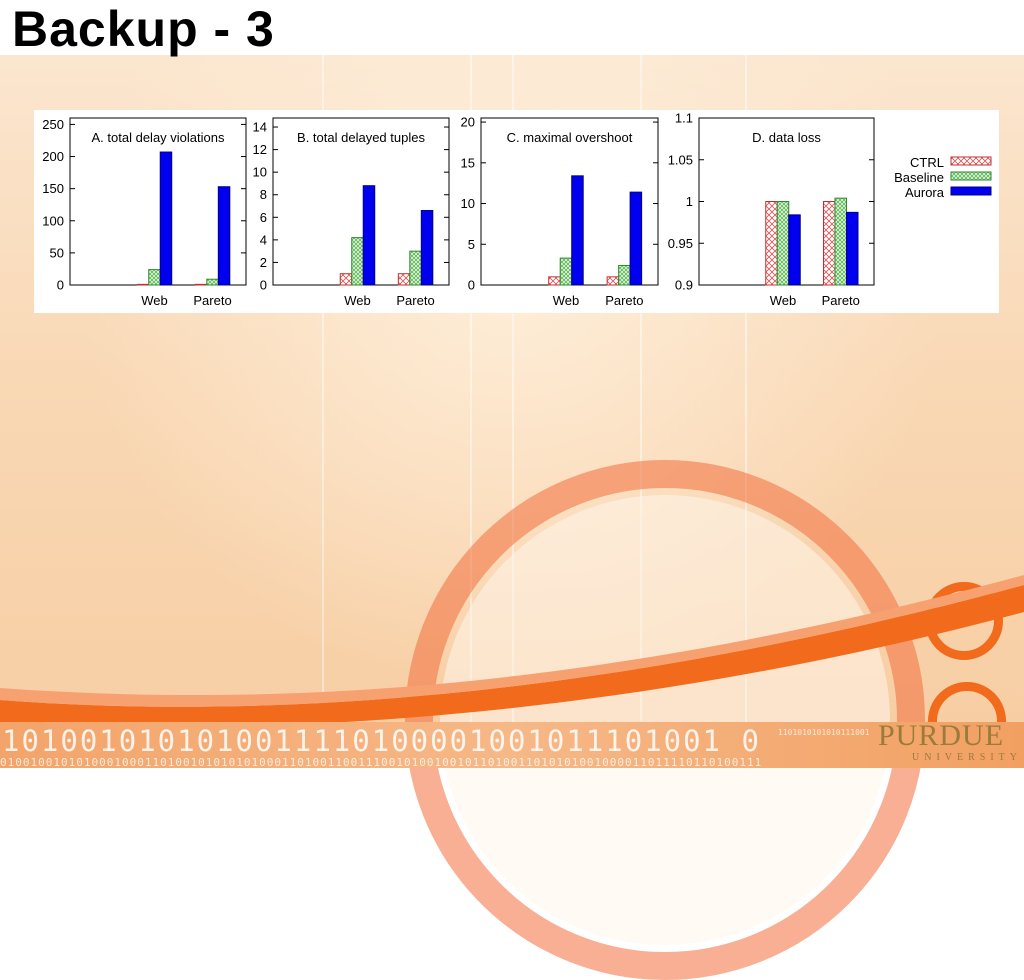  I want to click on purdue-logo: PURDUE UNIVERSITY, so click(948, 744).